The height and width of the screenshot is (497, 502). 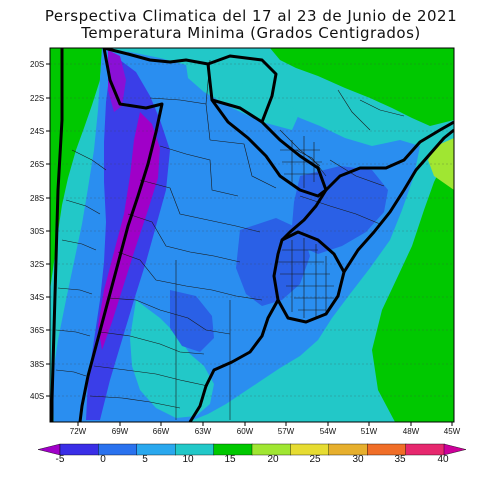 What do you see at coordinates (172, 359) in the screenshot?
I see `field-teal-south` at bounding box center [172, 359].